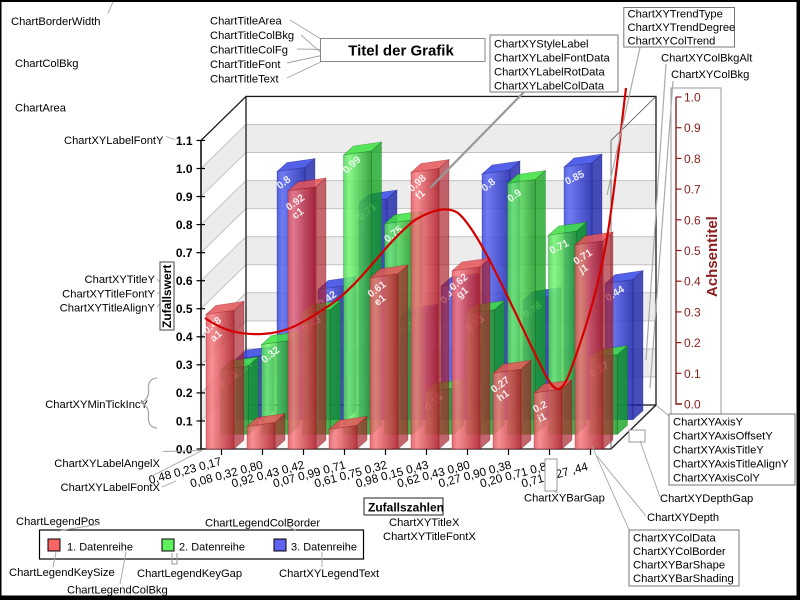 The height and width of the screenshot is (600, 800). I want to click on svg-text: ChartXYTitleFontY, so click(108, 295).